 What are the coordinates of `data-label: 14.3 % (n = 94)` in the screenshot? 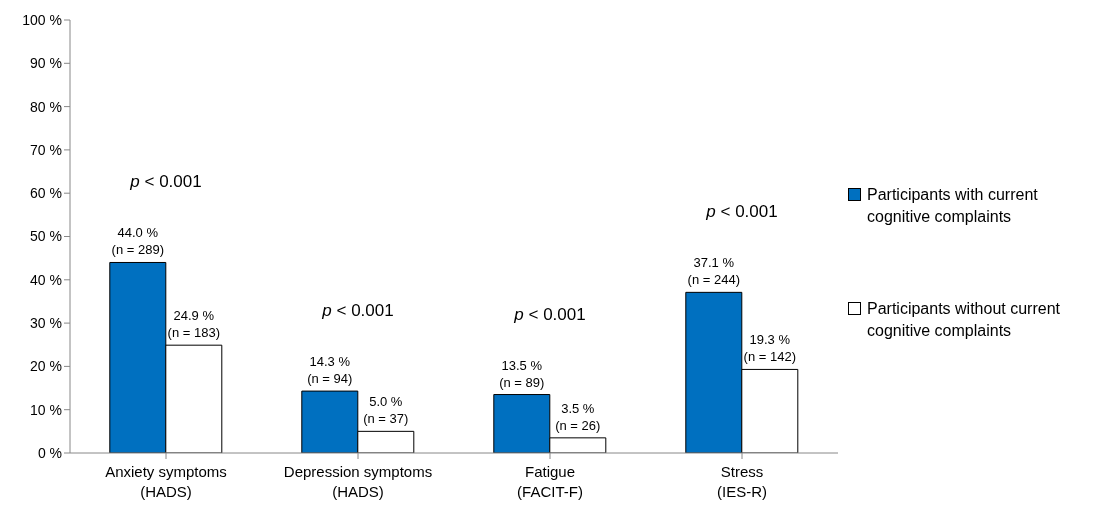 It's located at (330, 370).